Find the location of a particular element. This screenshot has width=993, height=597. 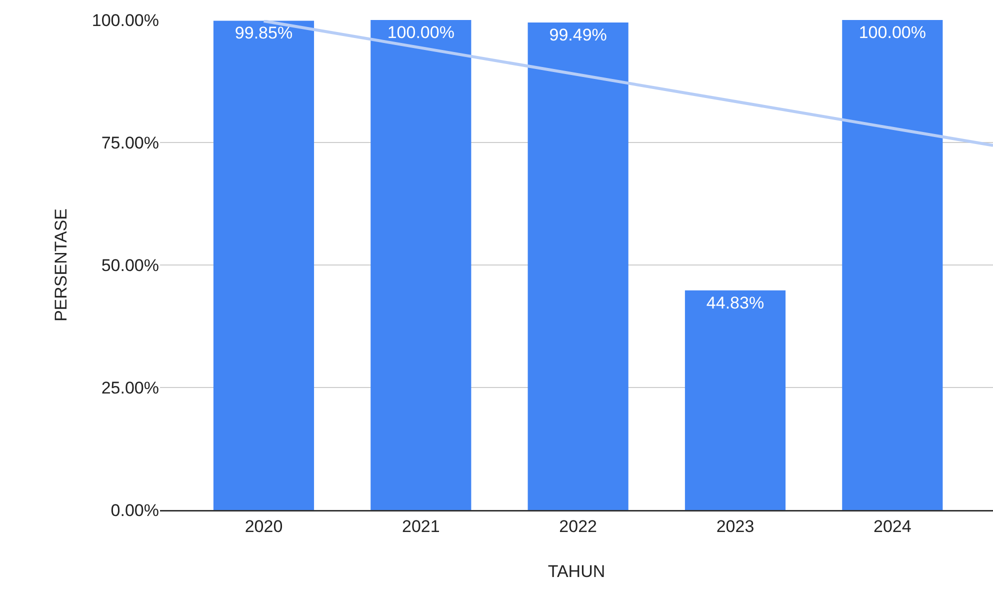

data-label: 44.83% is located at coordinates (735, 302).